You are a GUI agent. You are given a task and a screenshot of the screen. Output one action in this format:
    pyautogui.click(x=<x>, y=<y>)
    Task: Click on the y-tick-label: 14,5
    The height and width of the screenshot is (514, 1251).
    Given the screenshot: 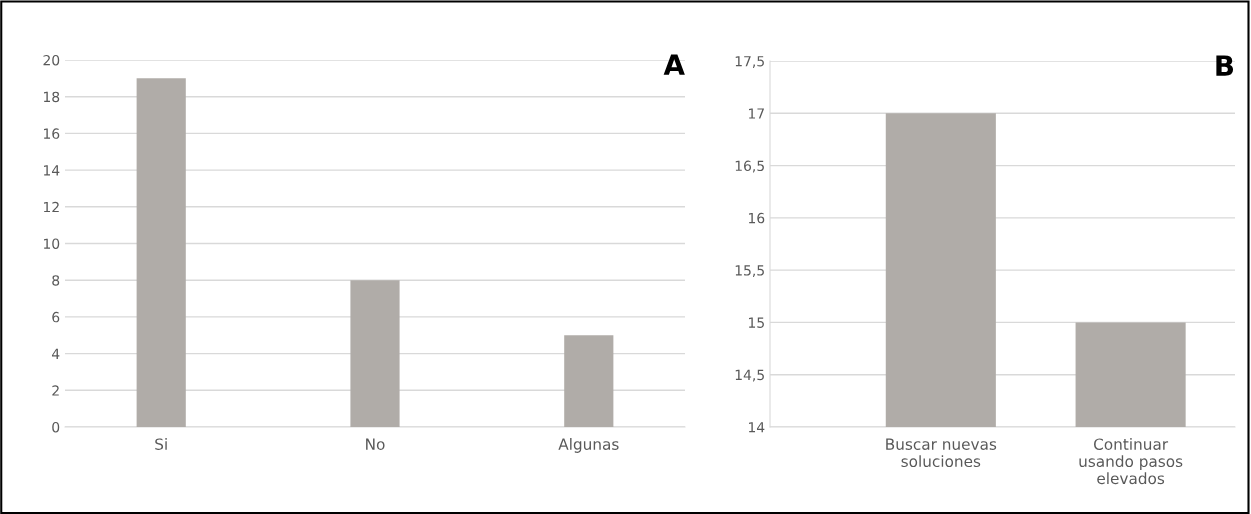 What is the action you would take?
    pyautogui.click(x=749, y=375)
    